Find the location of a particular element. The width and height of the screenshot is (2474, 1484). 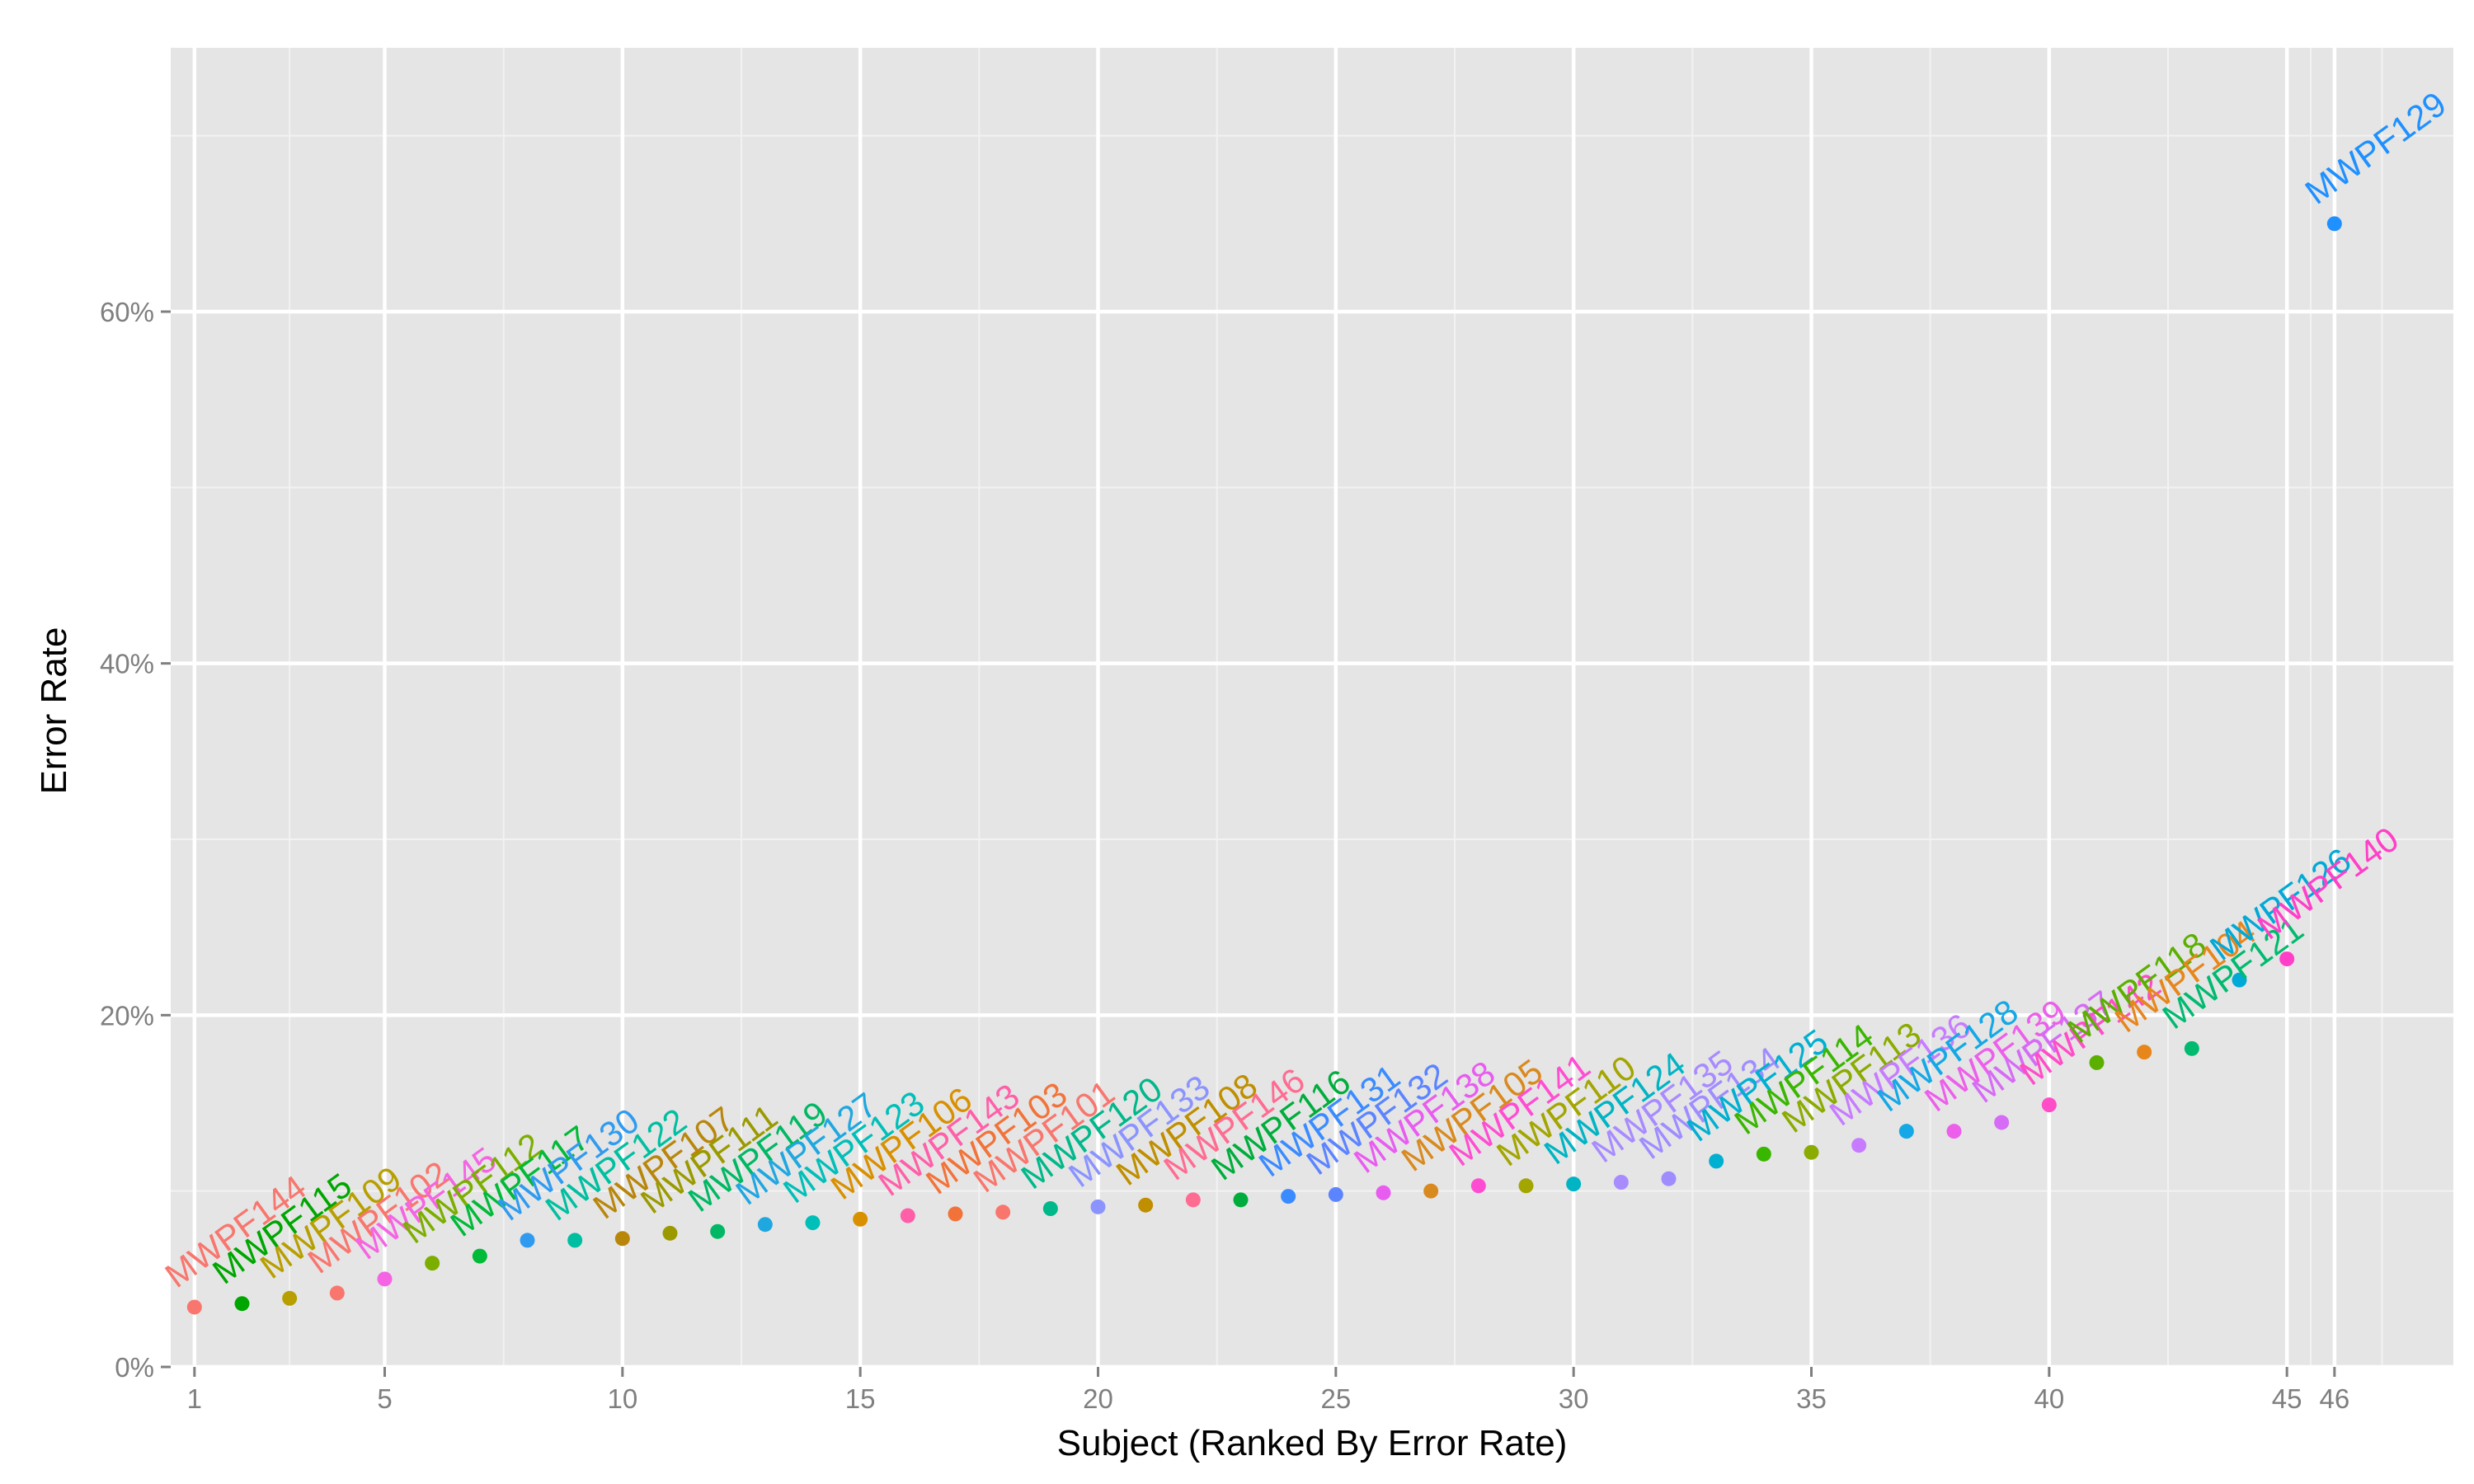

x-tick-label: 35 is located at coordinates (1811, 1398).